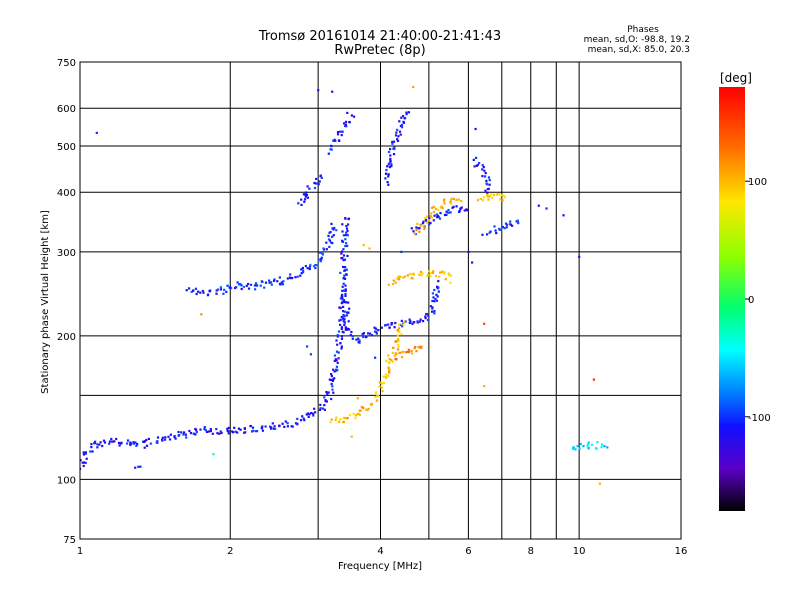  I want to click on colorbar-tick-label: 100, so click(757, 182).